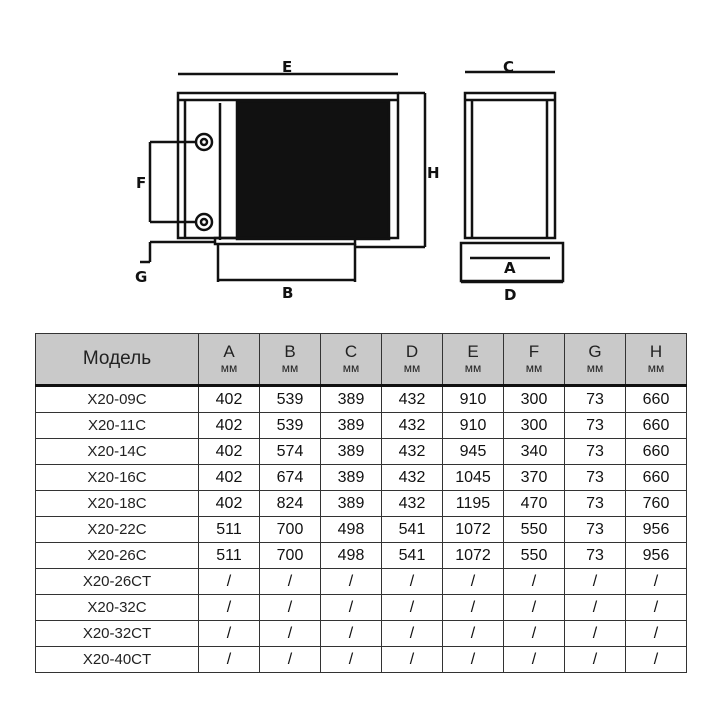  What do you see at coordinates (534, 451) in the screenshot?
I see `value-cell: 340` at bounding box center [534, 451].